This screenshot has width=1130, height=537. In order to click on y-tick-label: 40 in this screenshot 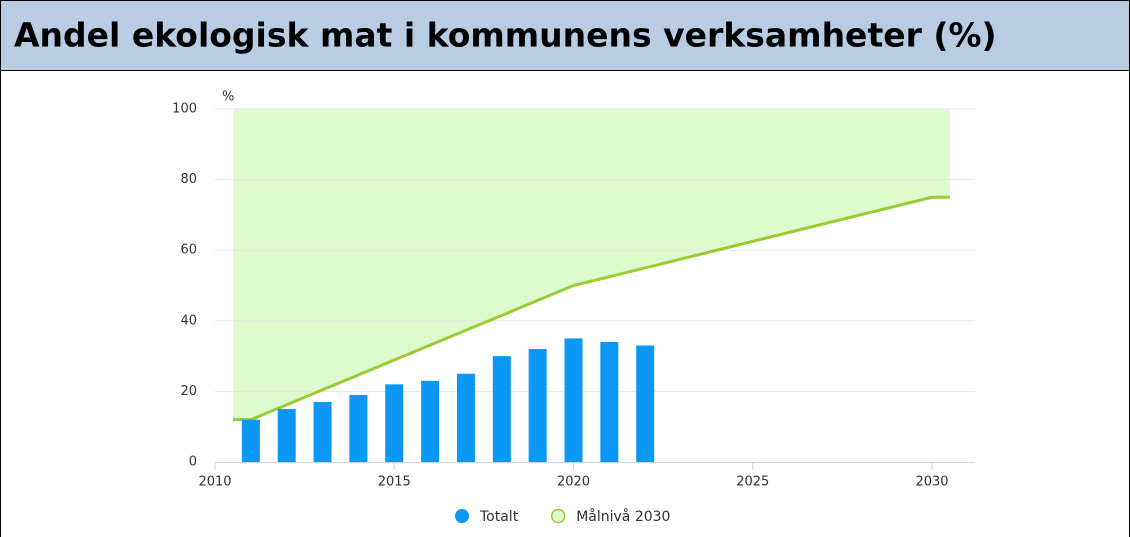, I will do `click(188, 320)`.